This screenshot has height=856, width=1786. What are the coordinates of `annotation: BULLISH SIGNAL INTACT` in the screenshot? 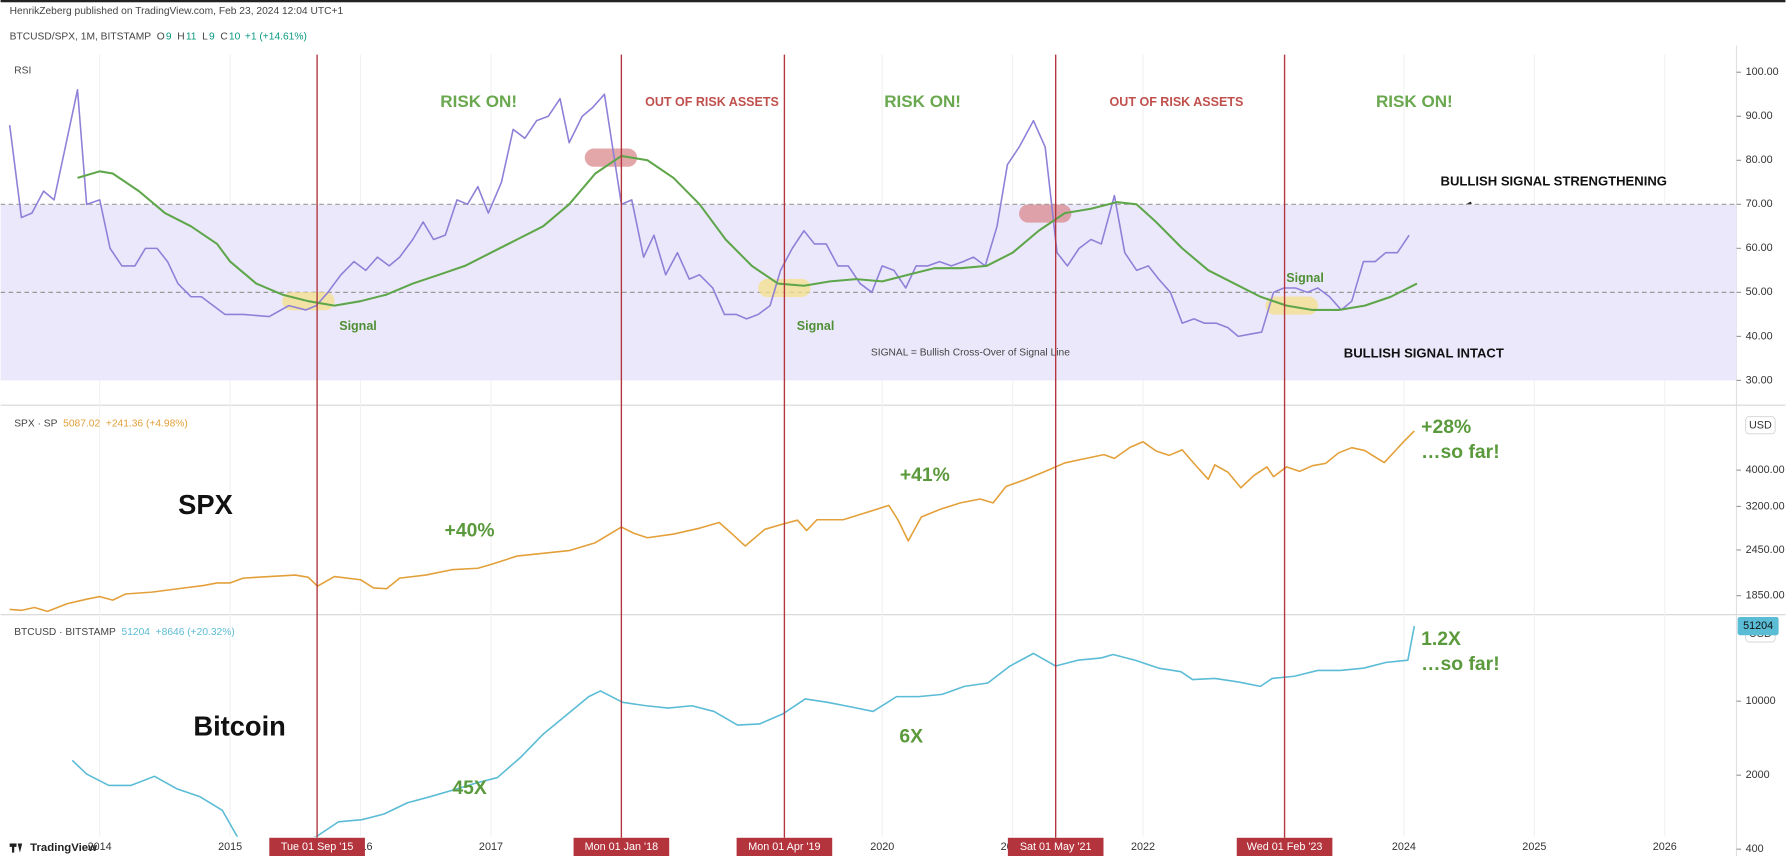 It's located at (1424, 352).